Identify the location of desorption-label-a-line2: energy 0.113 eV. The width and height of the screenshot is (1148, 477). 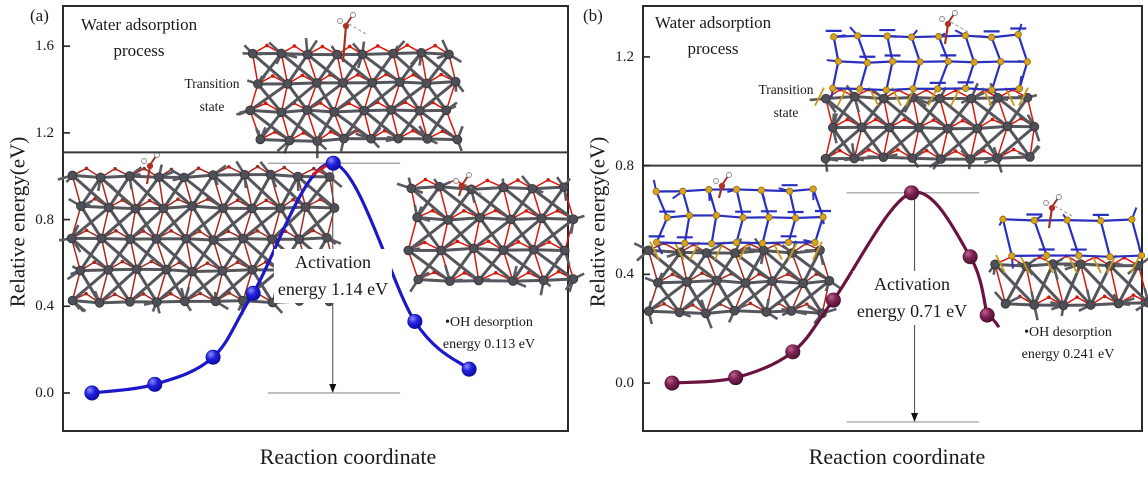
(489, 344).